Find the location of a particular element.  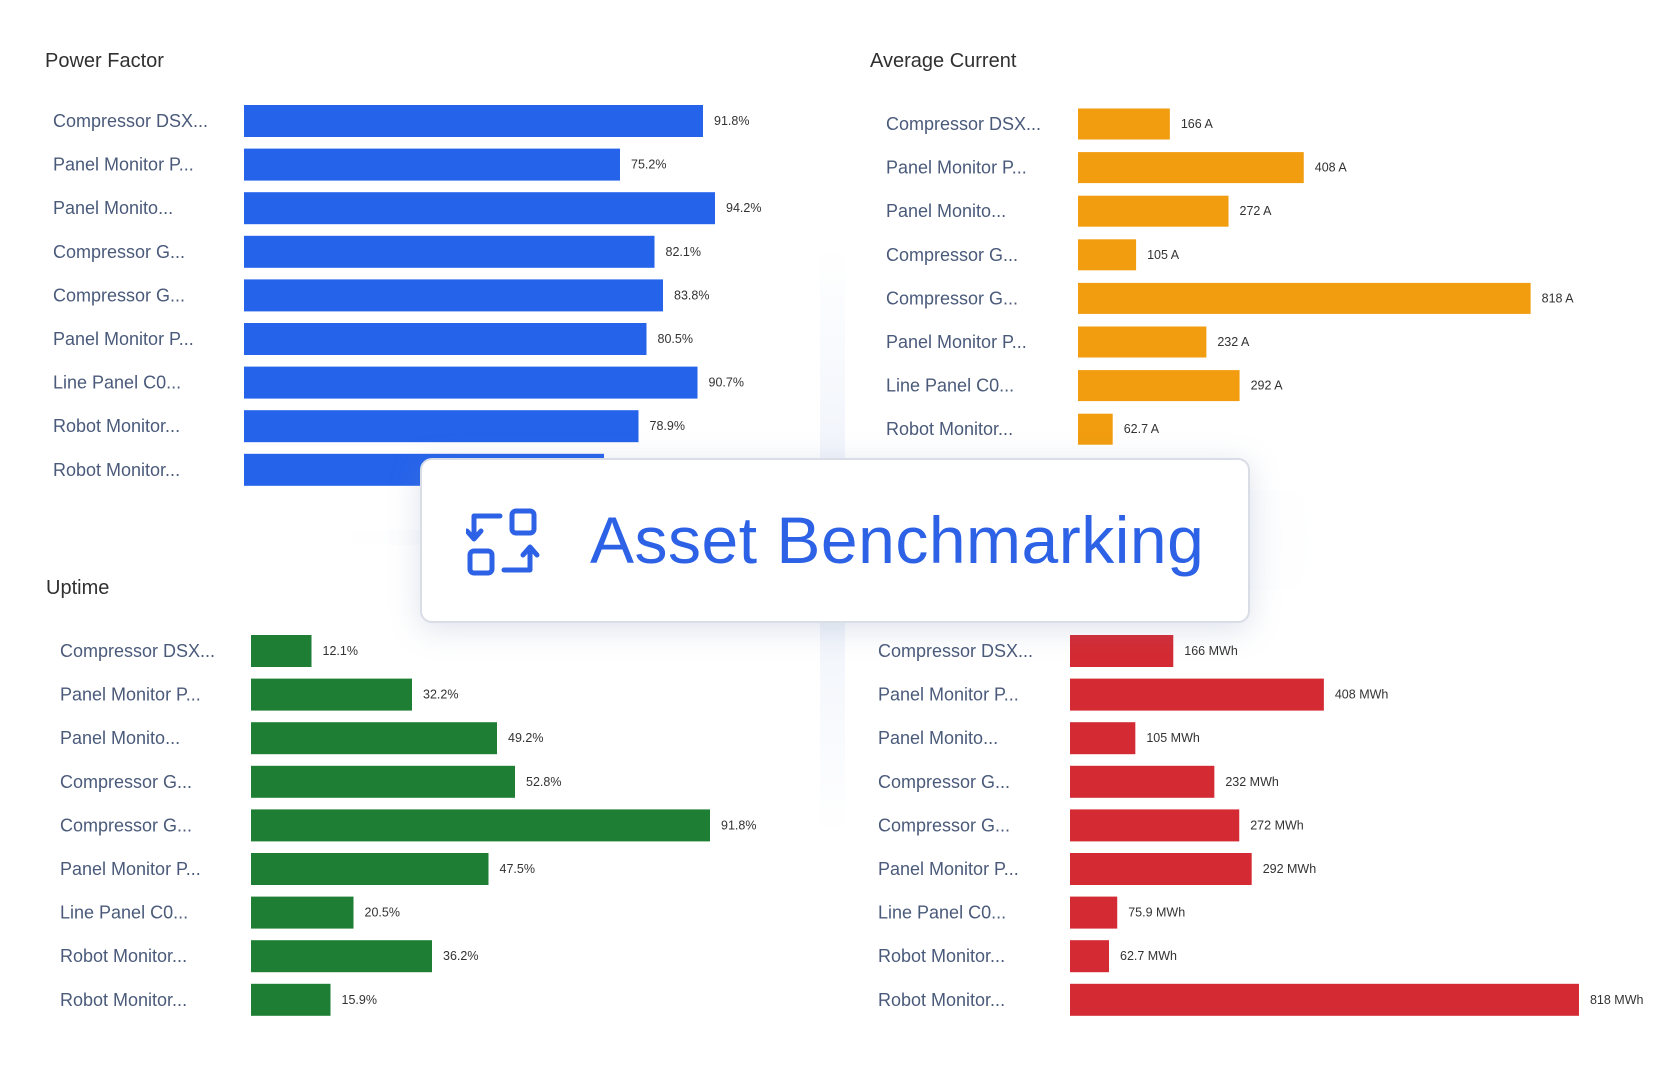

value-label: 47.5% is located at coordinates (517, 869).